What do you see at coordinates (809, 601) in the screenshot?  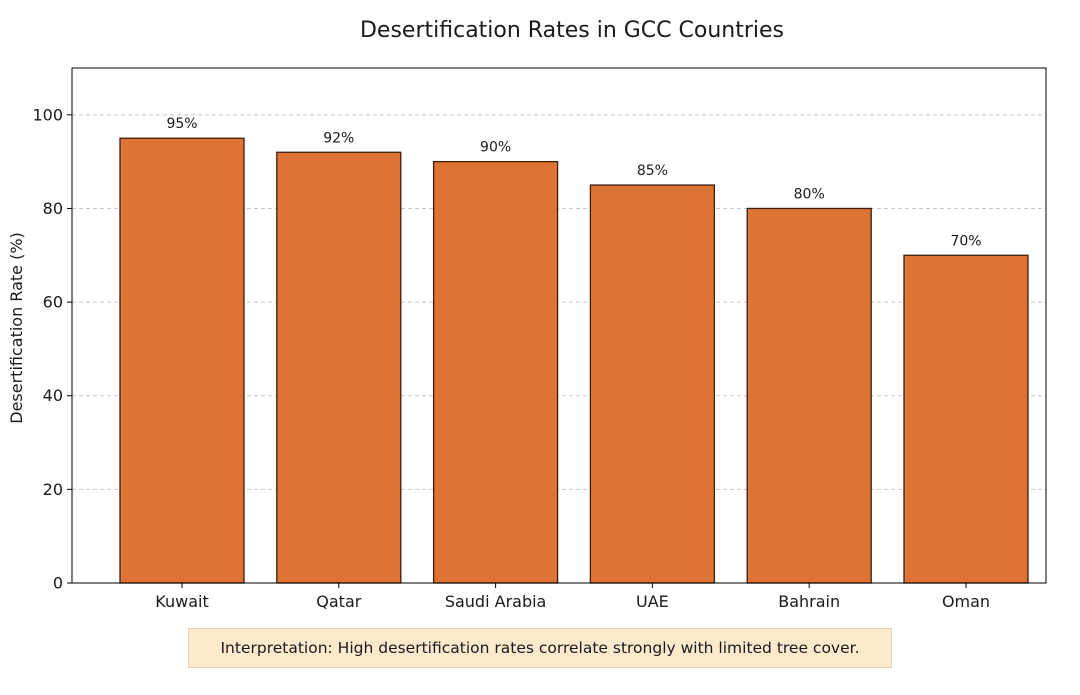 I see `x-tick-label: Bahrain` at bounding box center [809, 601].